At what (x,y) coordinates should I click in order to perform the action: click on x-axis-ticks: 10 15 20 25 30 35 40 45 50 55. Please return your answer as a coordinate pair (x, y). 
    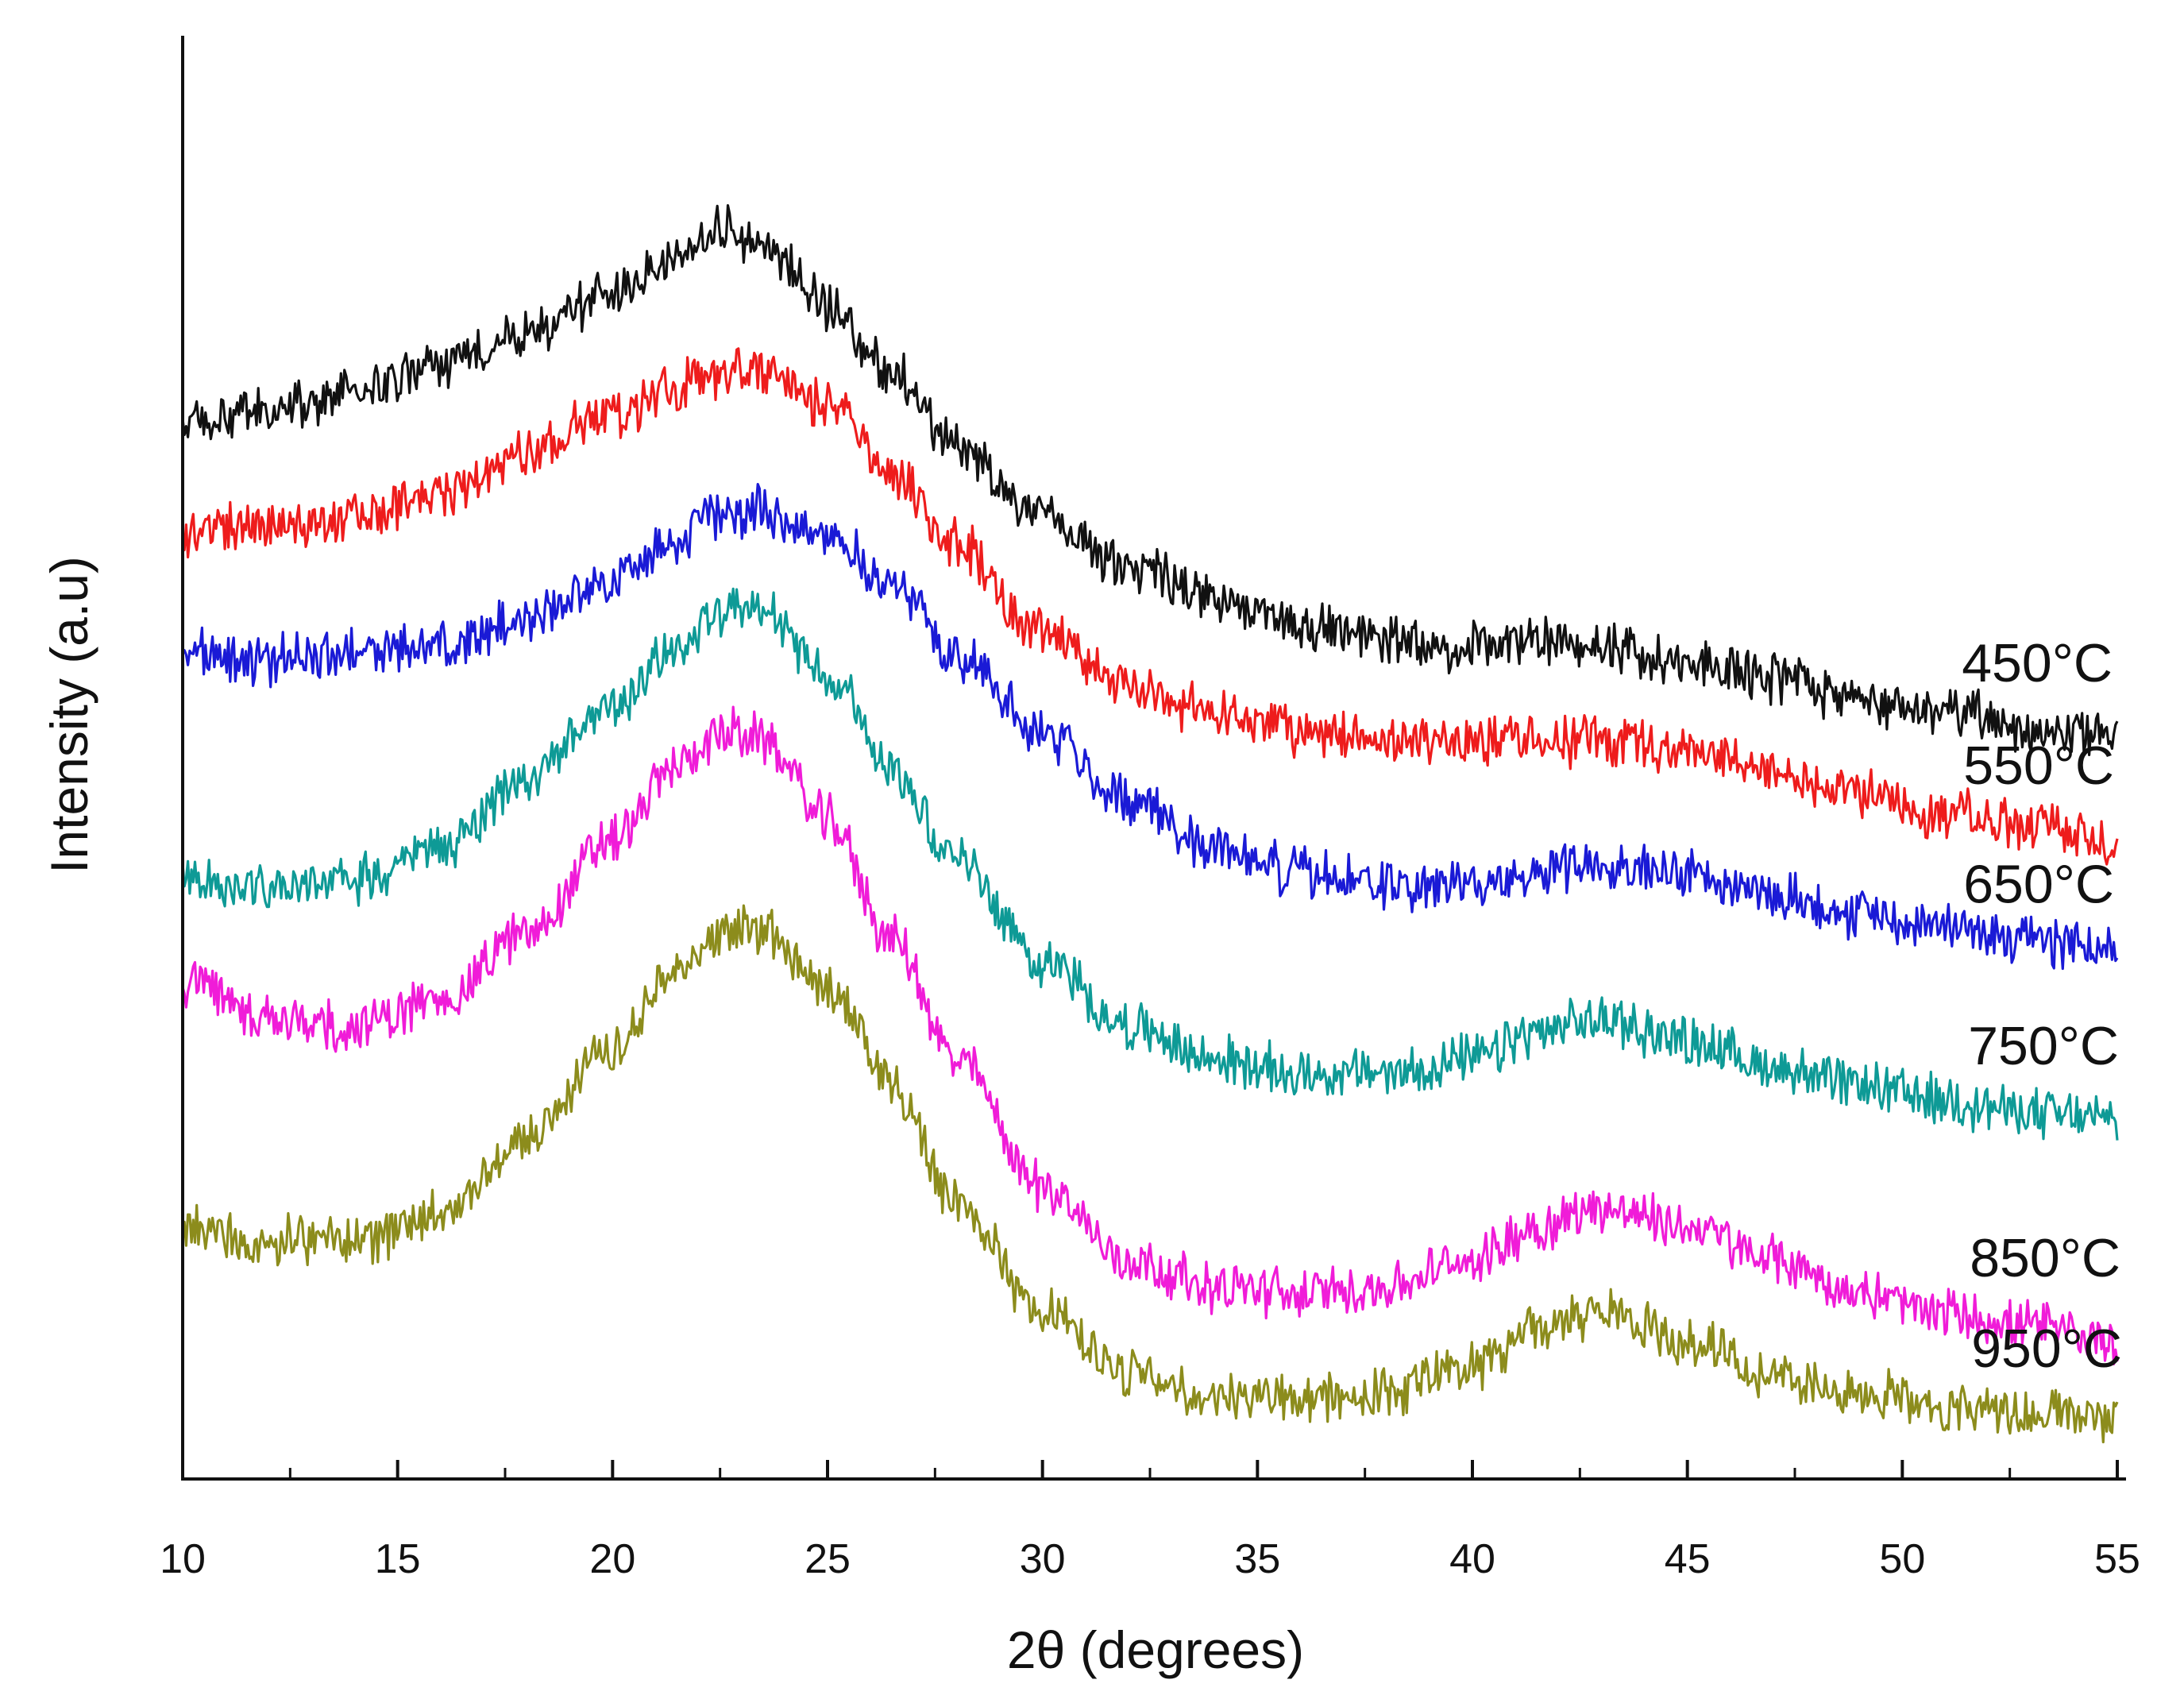
    Looking at the image, I should click on (1150, 1521).